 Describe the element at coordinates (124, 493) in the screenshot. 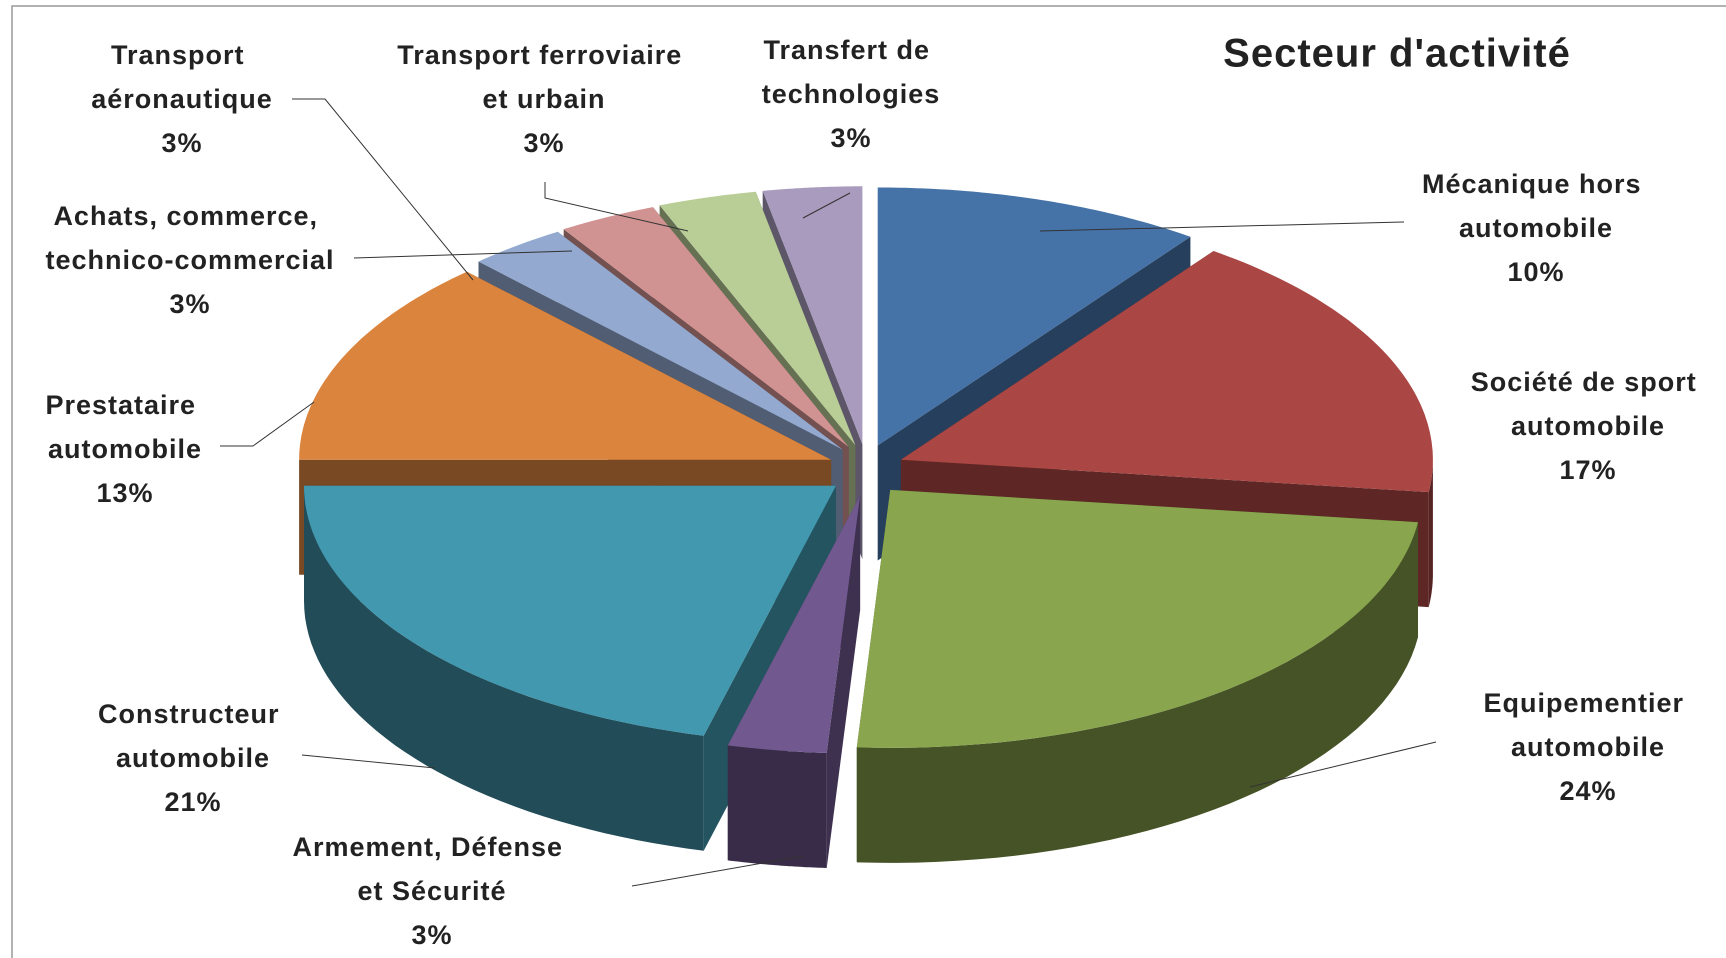

I see `data-label-value: 13%` at that location.